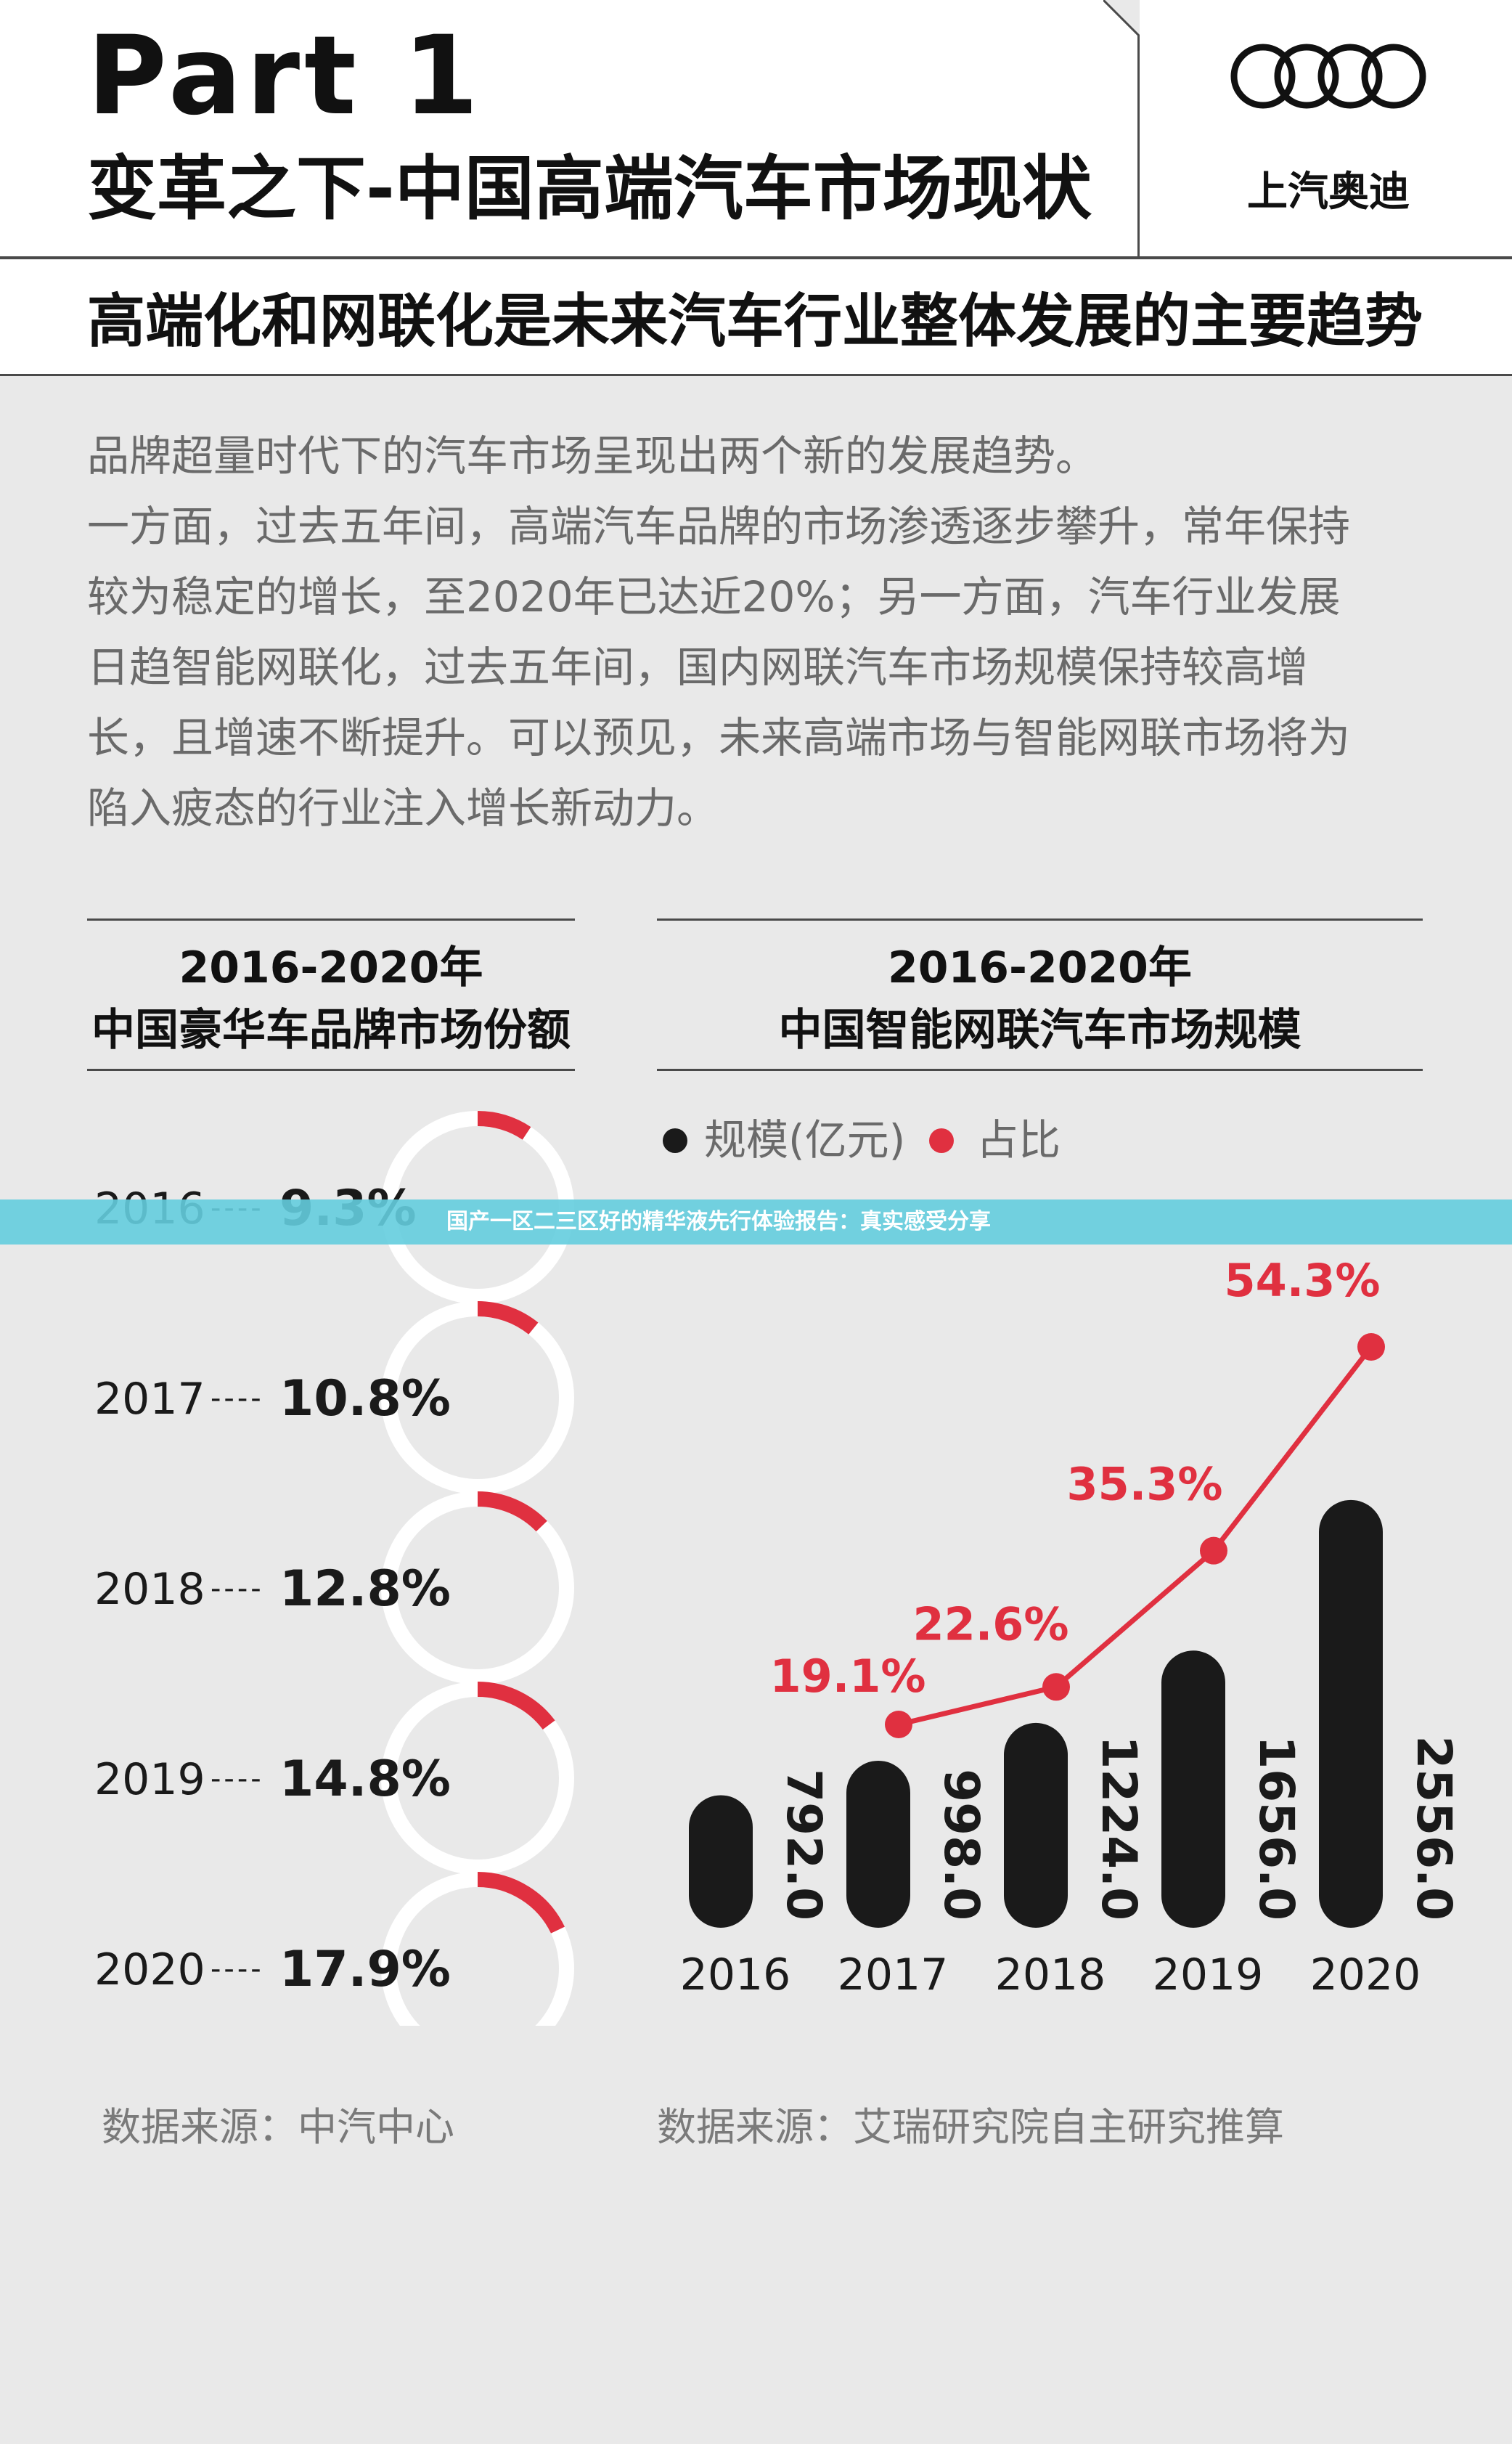 This screenshot has height=2444, width=1512. I want to click on header: Part 1 变革之下-中国高端汽车市场现状 上汽奥迪, so click(756, 129).